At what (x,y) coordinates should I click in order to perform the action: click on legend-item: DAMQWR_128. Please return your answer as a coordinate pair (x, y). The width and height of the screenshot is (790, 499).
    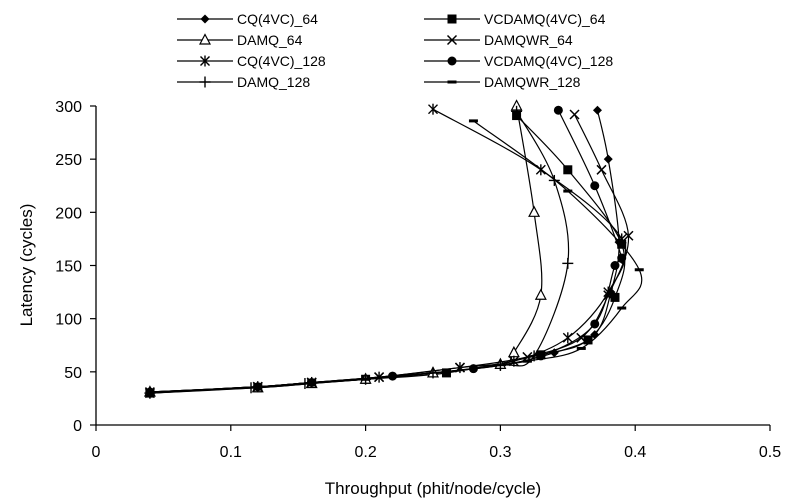
    Looking at the image, I should click on (502, 82).